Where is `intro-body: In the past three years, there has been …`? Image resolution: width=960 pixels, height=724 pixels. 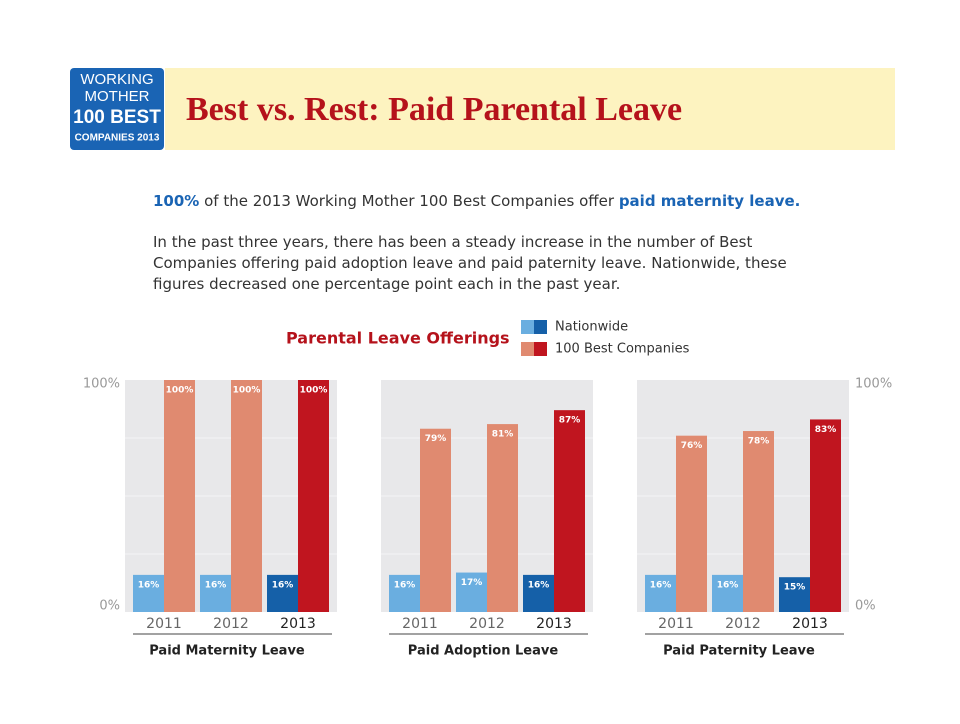
intro-body: In the past three years, there has been … is located at coordinates (470, 263).